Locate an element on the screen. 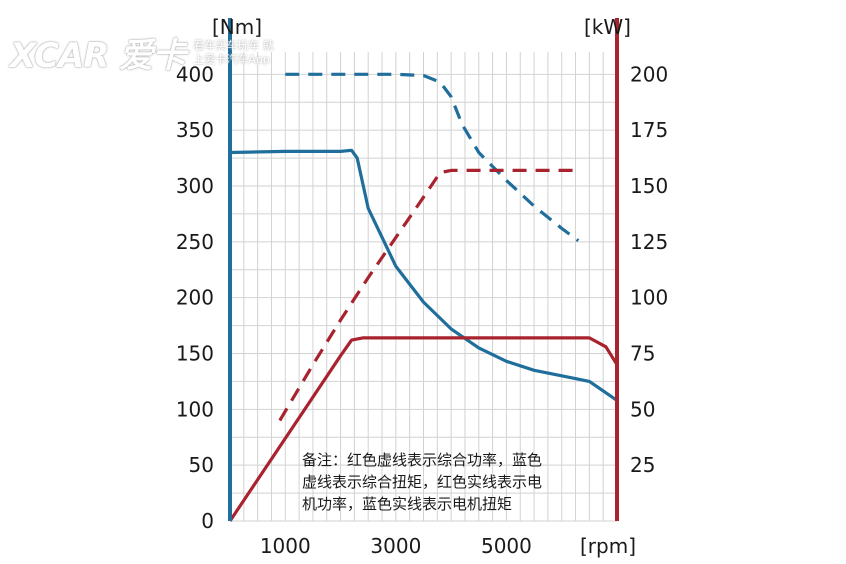  left-tick-label: 100 is located at coordinates (195, 409).